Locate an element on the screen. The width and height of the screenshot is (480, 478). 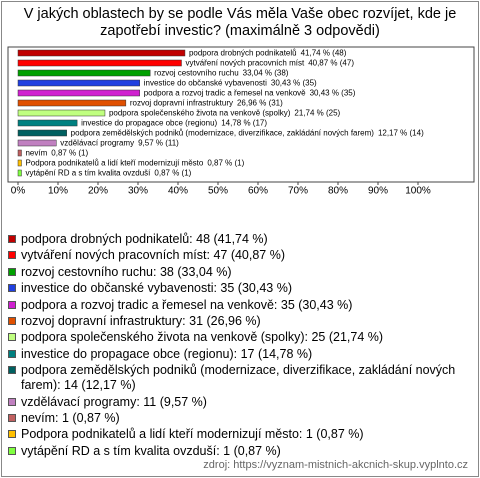
legend-label: rozvoj cestovního ruchu: 38 (33,04 %) is located at coordinates (126, 271).